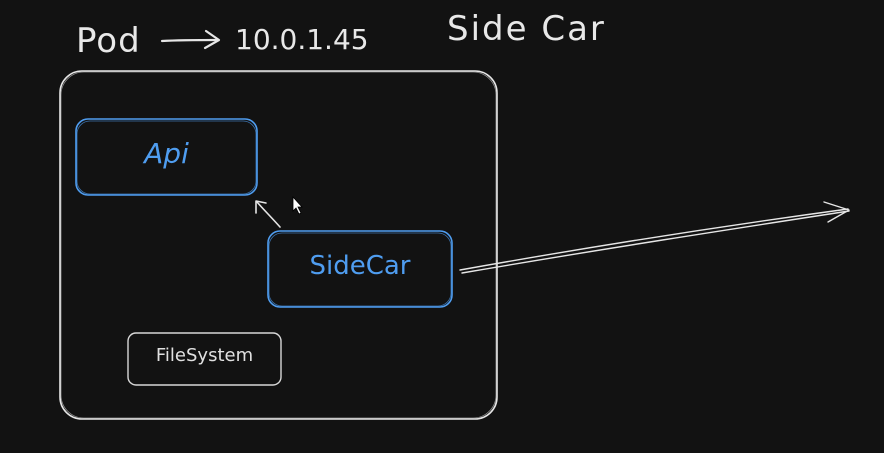  Describe the element at coordinates (108, 41) in the screenshot. I see `pod-label: Pod` at that location.